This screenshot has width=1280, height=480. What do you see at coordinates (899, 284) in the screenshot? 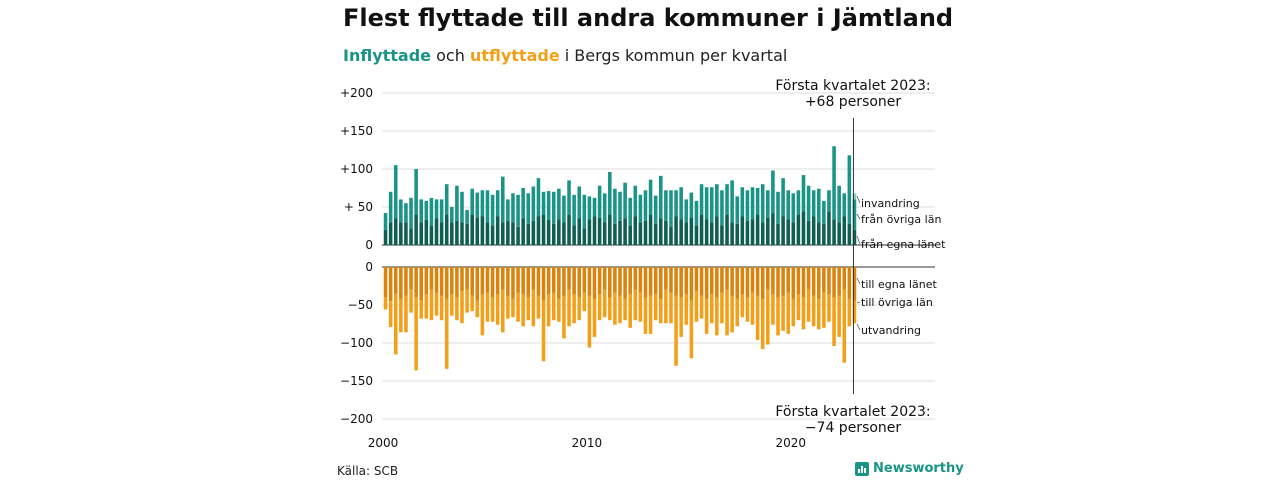
I see `series-label: till egna länet` at bounding box center [899, 284].